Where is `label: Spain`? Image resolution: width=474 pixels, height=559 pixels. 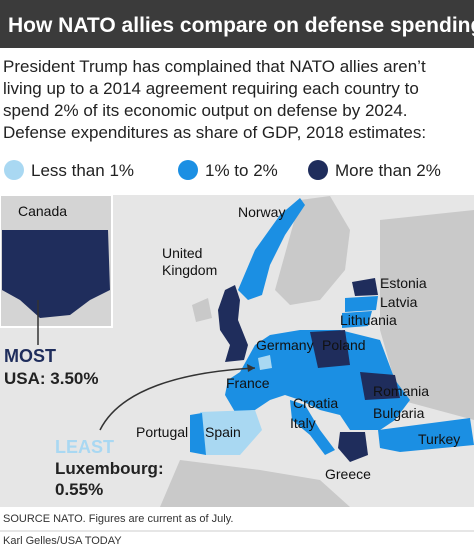 label: Spain is located at coordinates (223, 432).